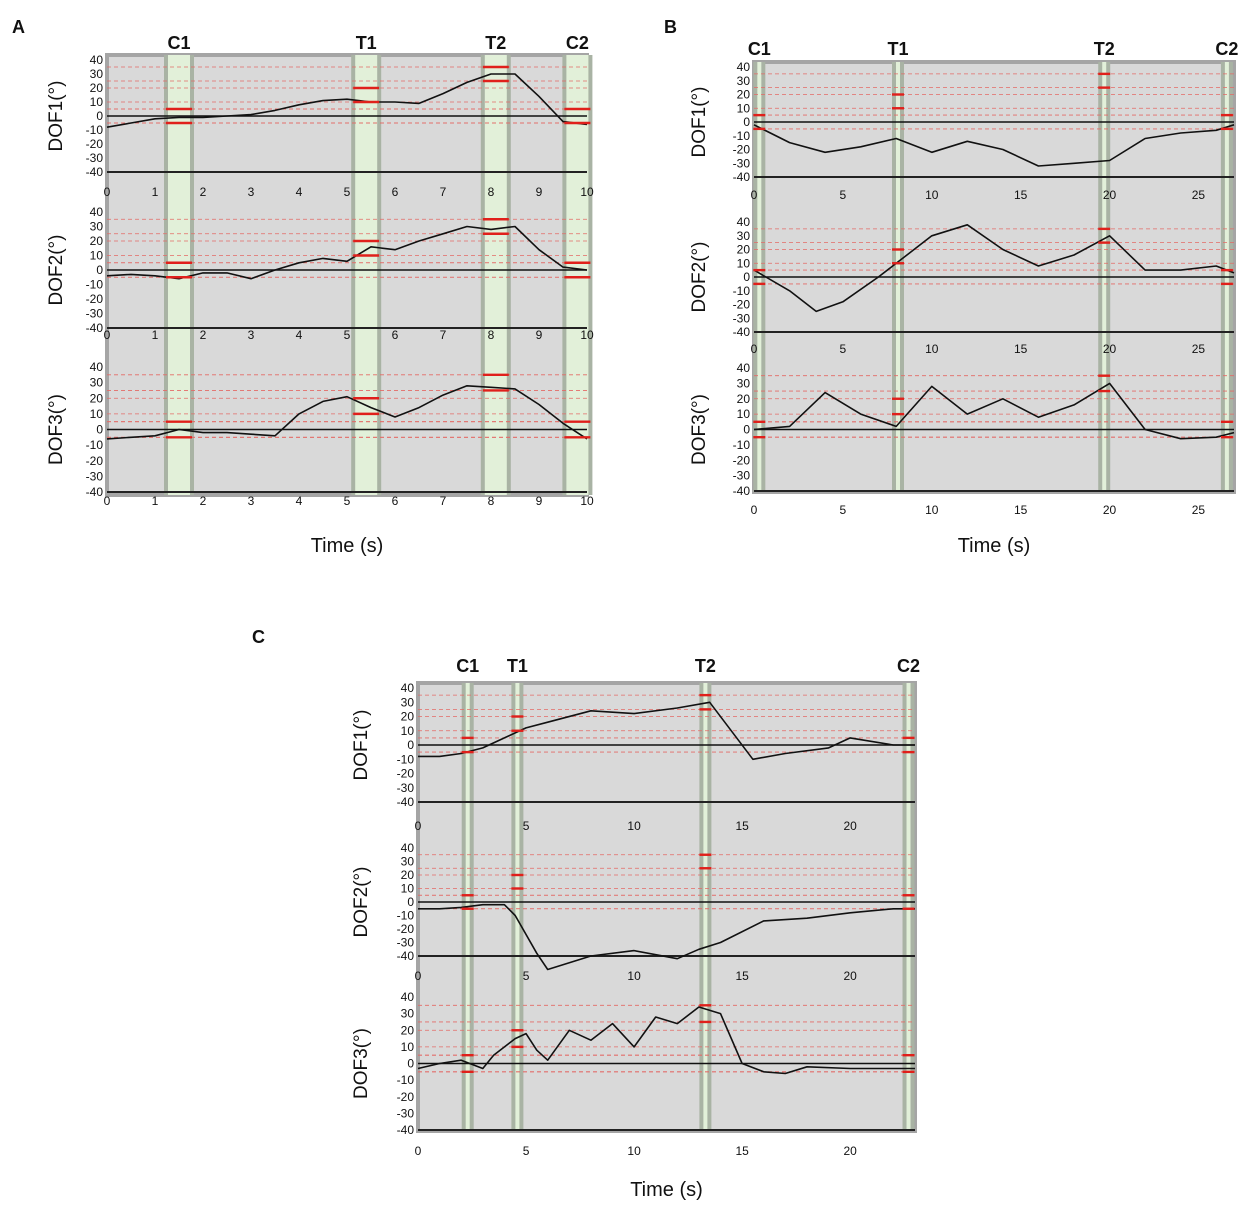 This screenshot has width=1248, height=1205. I want to click on subplot-3: 40 30 20 10 0 -10 -20 -30 -40 DOF3(°) 0 5 10 15 20, so click(633, 1074).